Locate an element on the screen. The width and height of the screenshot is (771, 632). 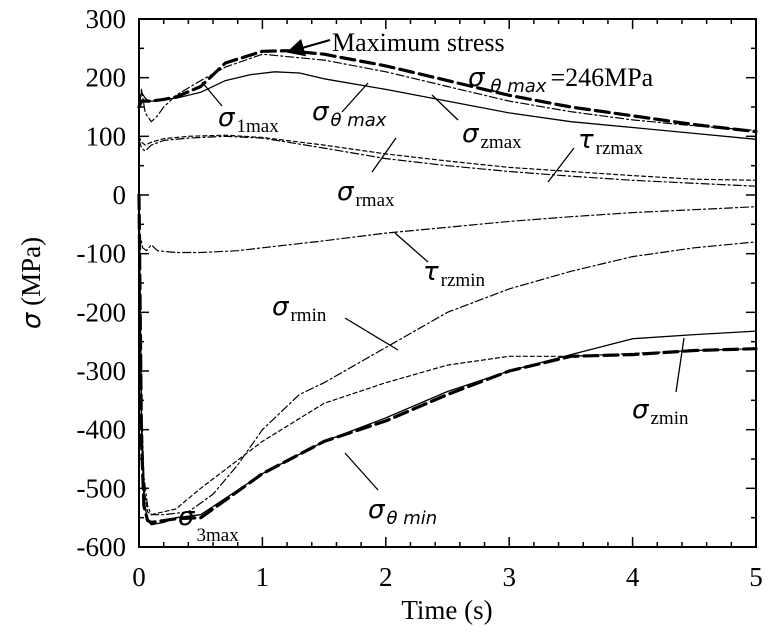
y-tick-label: -500 is located at coordinates (102, 488).